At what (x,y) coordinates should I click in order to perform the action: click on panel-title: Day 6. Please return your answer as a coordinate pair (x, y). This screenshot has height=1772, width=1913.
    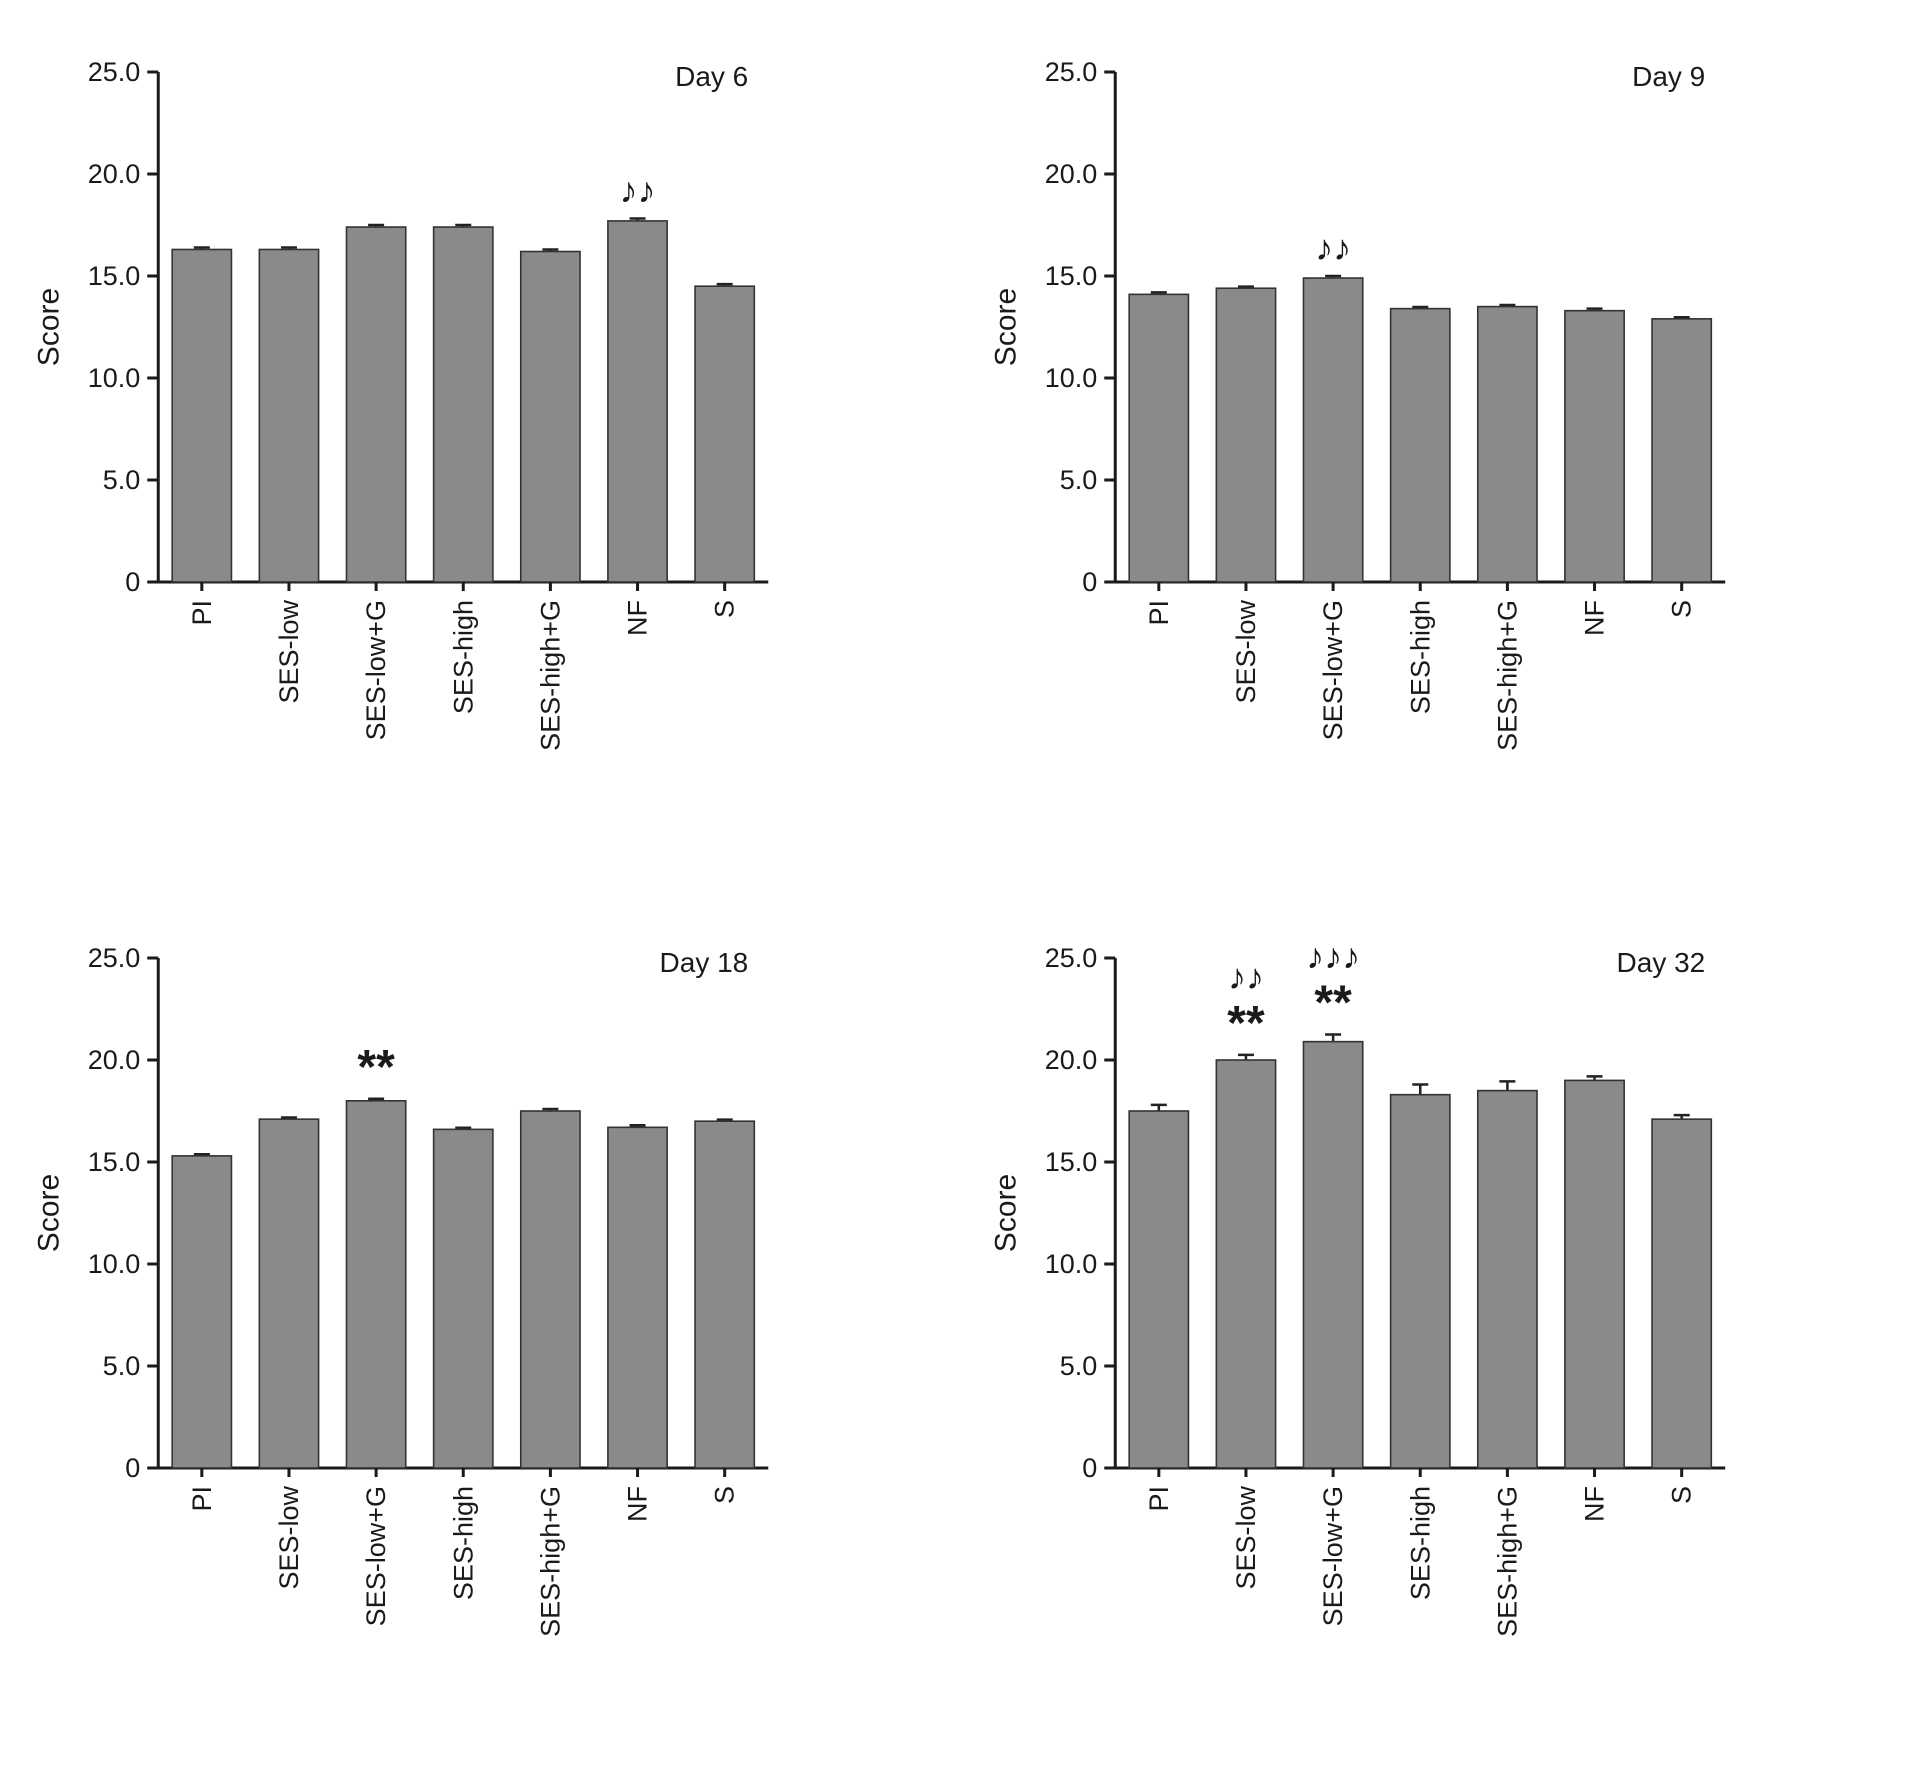
    Looking at the image, I should click on (711, 76).